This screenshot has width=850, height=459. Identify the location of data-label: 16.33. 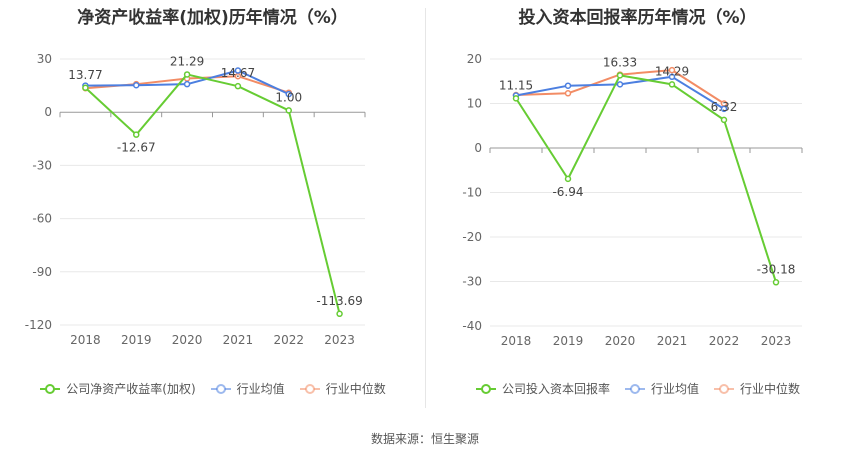
(620, 62).